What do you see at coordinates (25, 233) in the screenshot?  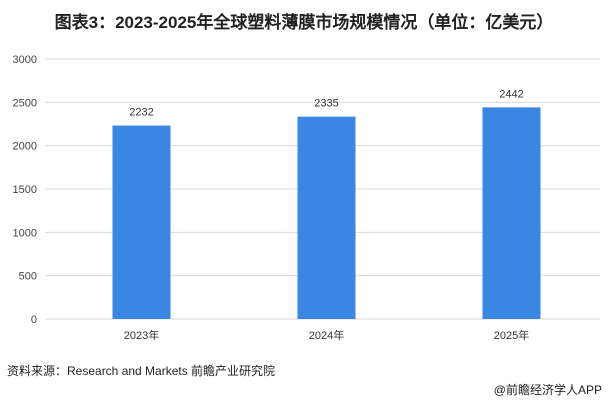 I see `y-tick-label: 1000` at bounding box center [25, 233].